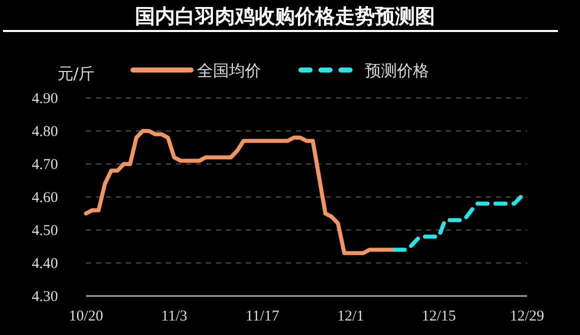  What do you see at coordinates (285, 16) in the screenshot?
I see `chart-title: 国内白羽肉鸡收购价格走势预测图` at bounding box center [285, 16].